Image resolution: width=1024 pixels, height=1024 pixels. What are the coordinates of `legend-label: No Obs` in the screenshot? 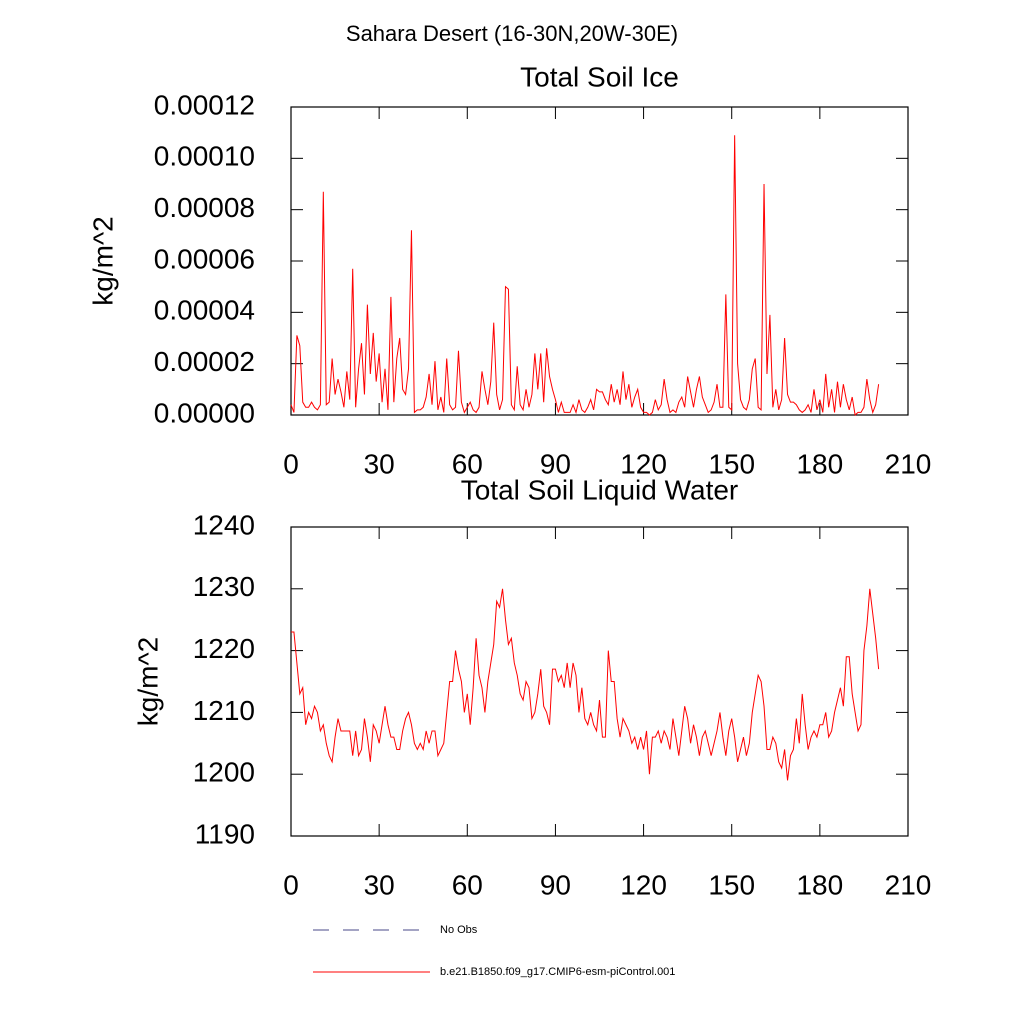 It's located at (459, 930).